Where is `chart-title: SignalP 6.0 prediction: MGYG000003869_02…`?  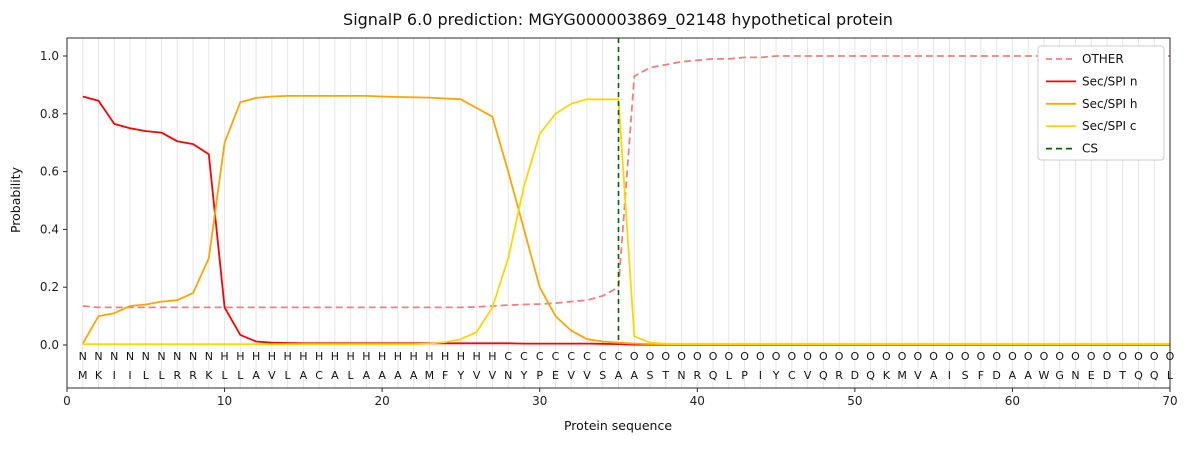
chart-title: SignalP 6.0 prediction: MGYG000003869_02… is located at coordinates (618, 20).